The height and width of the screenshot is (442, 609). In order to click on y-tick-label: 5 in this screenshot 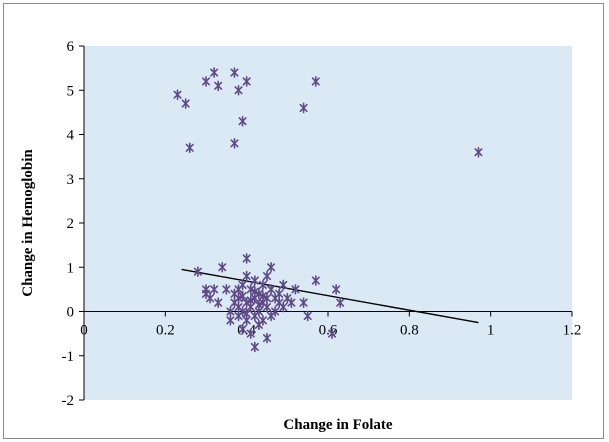, I will do `click(71, 91)`.